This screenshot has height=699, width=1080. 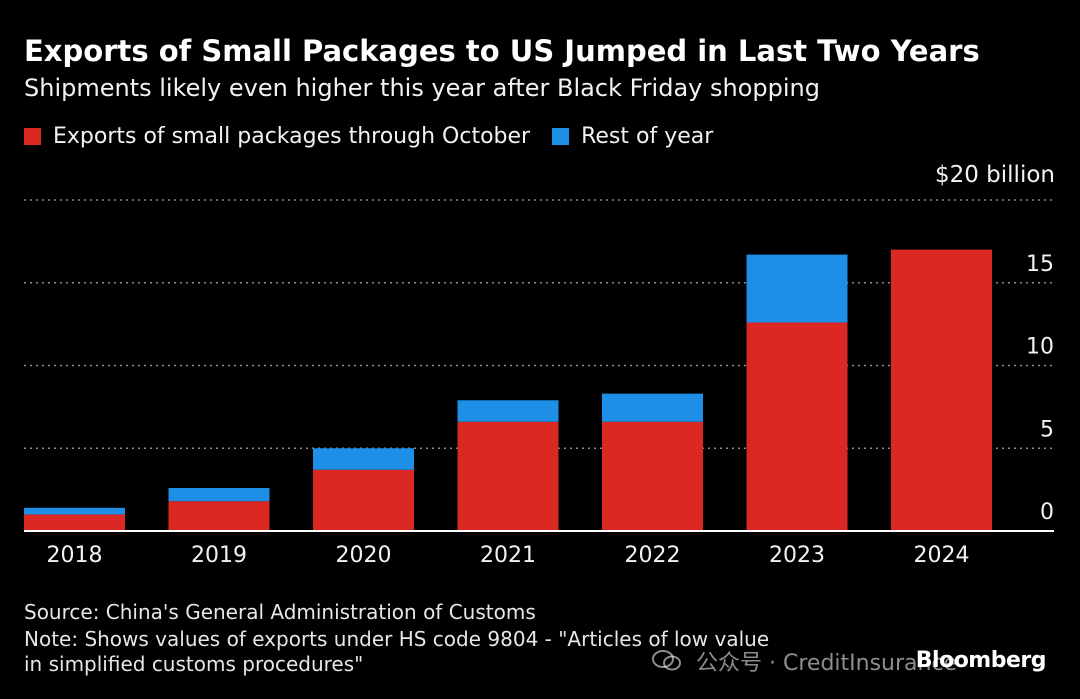 What do you see at coordinates (667, 661) in the screenshot?
I see `wechat-icon` at bounding box center [667, 661].